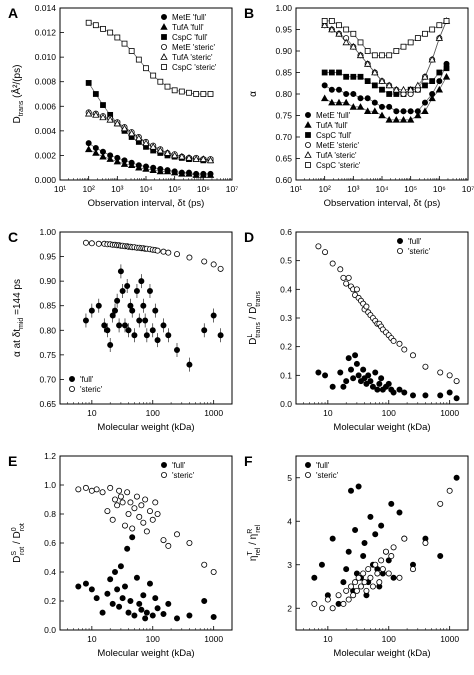 The width and height of the screenshot is (474, 675). I want to click on y-tick-label: 0.014, so click(46, 8).